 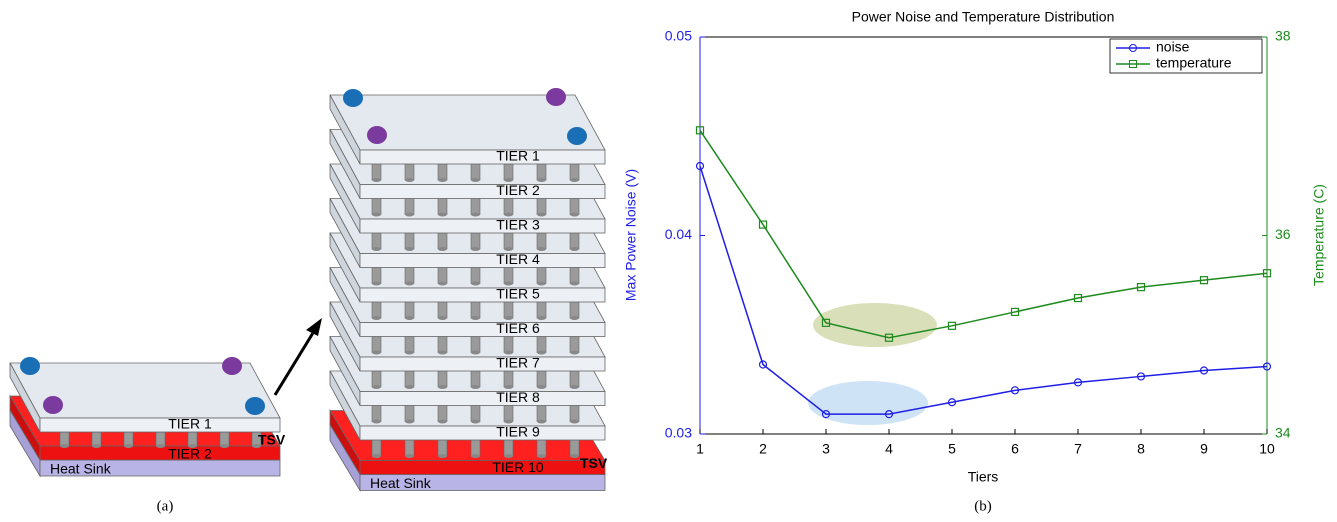 I want to click on x-tick-label: 8, so click(x=1141, y=449).